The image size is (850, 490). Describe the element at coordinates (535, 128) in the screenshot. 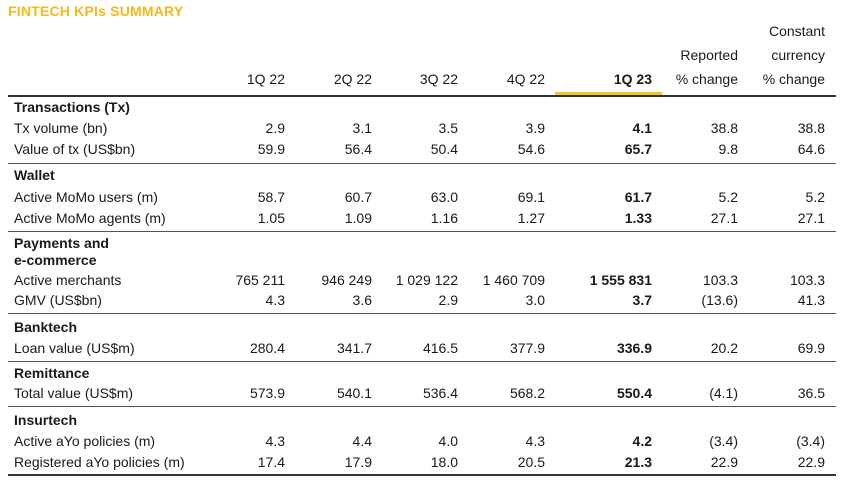

I see `cell: 3.9` at that location.